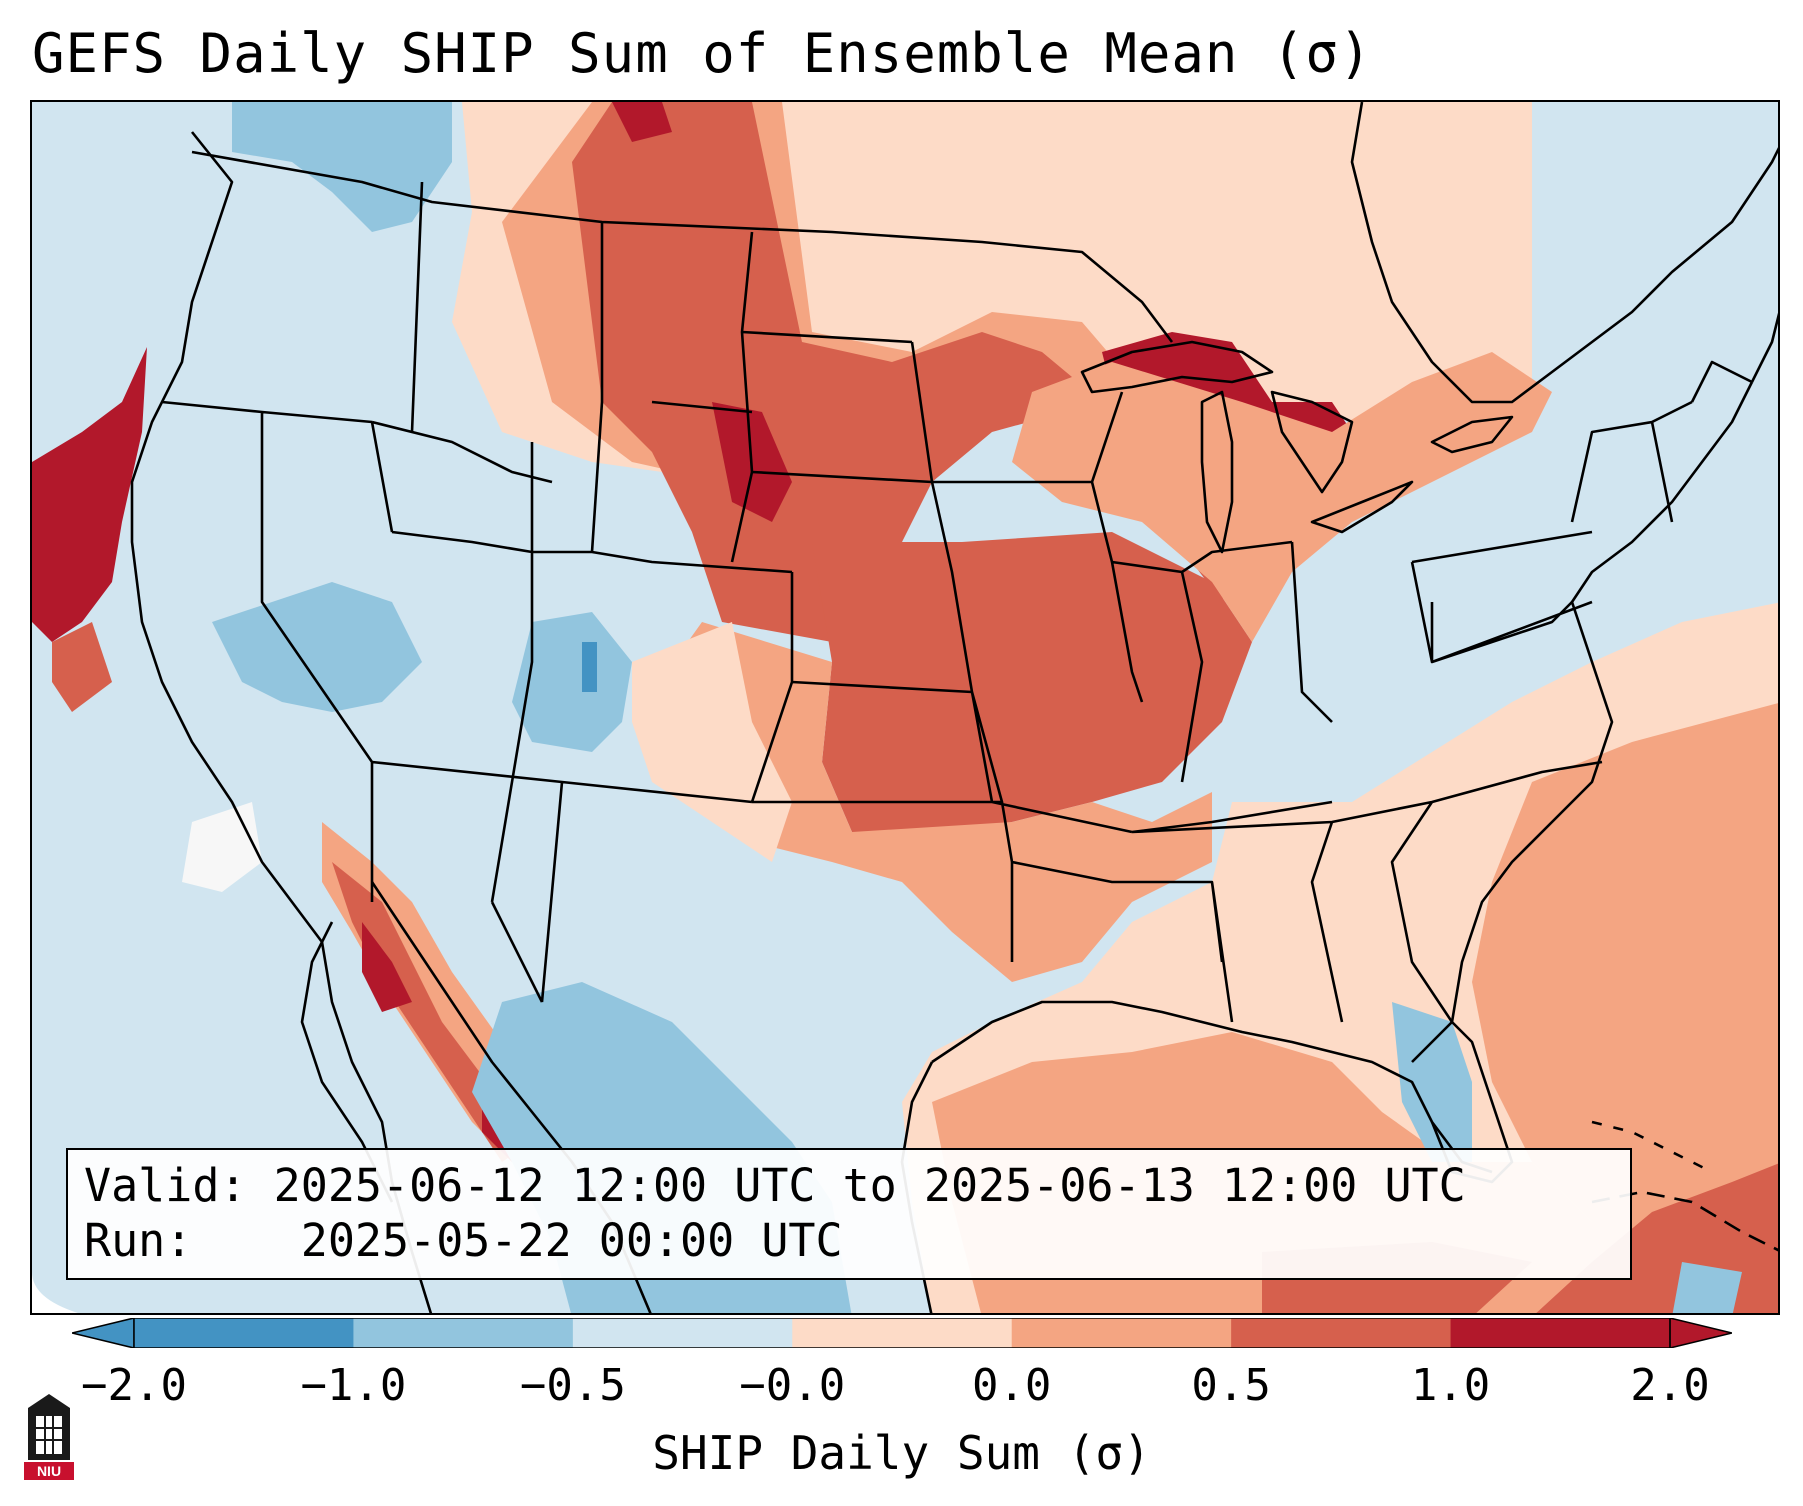 Image resolution: width=1803 pixels, height=1506 pixels. I want to click on lake-huron, so click(1312, 442).